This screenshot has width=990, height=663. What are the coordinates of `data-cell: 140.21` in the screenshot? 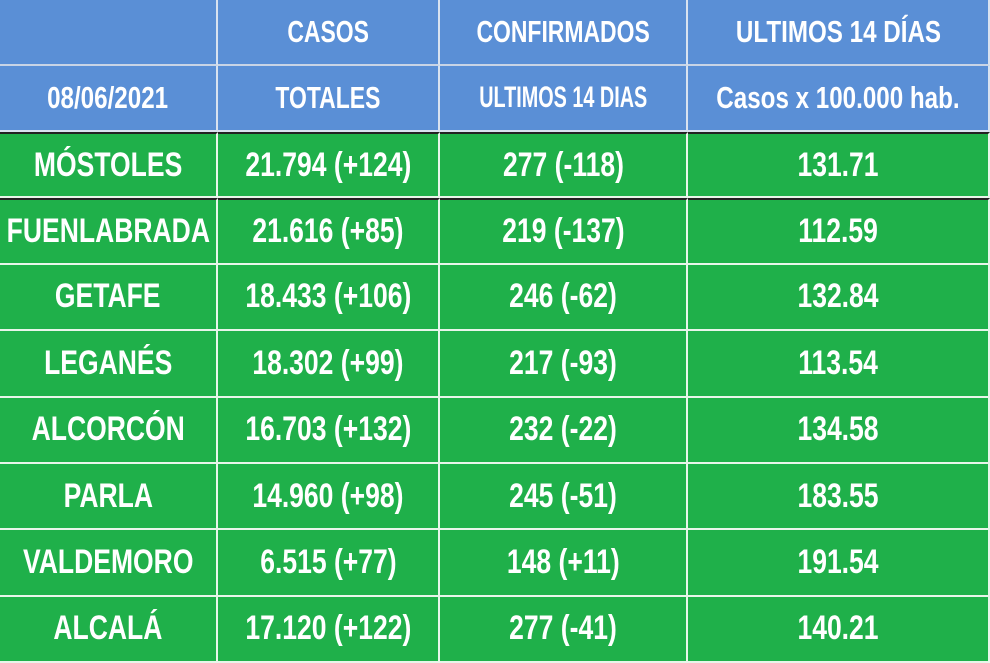 It's located at (839, 629).